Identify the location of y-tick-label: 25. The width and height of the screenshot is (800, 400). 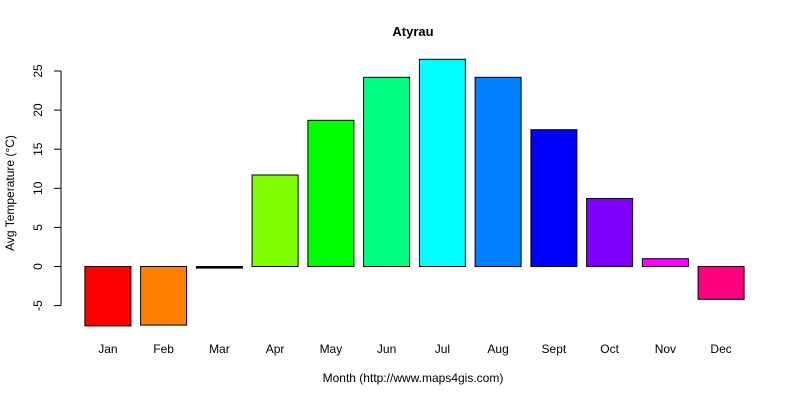
(38, 71).